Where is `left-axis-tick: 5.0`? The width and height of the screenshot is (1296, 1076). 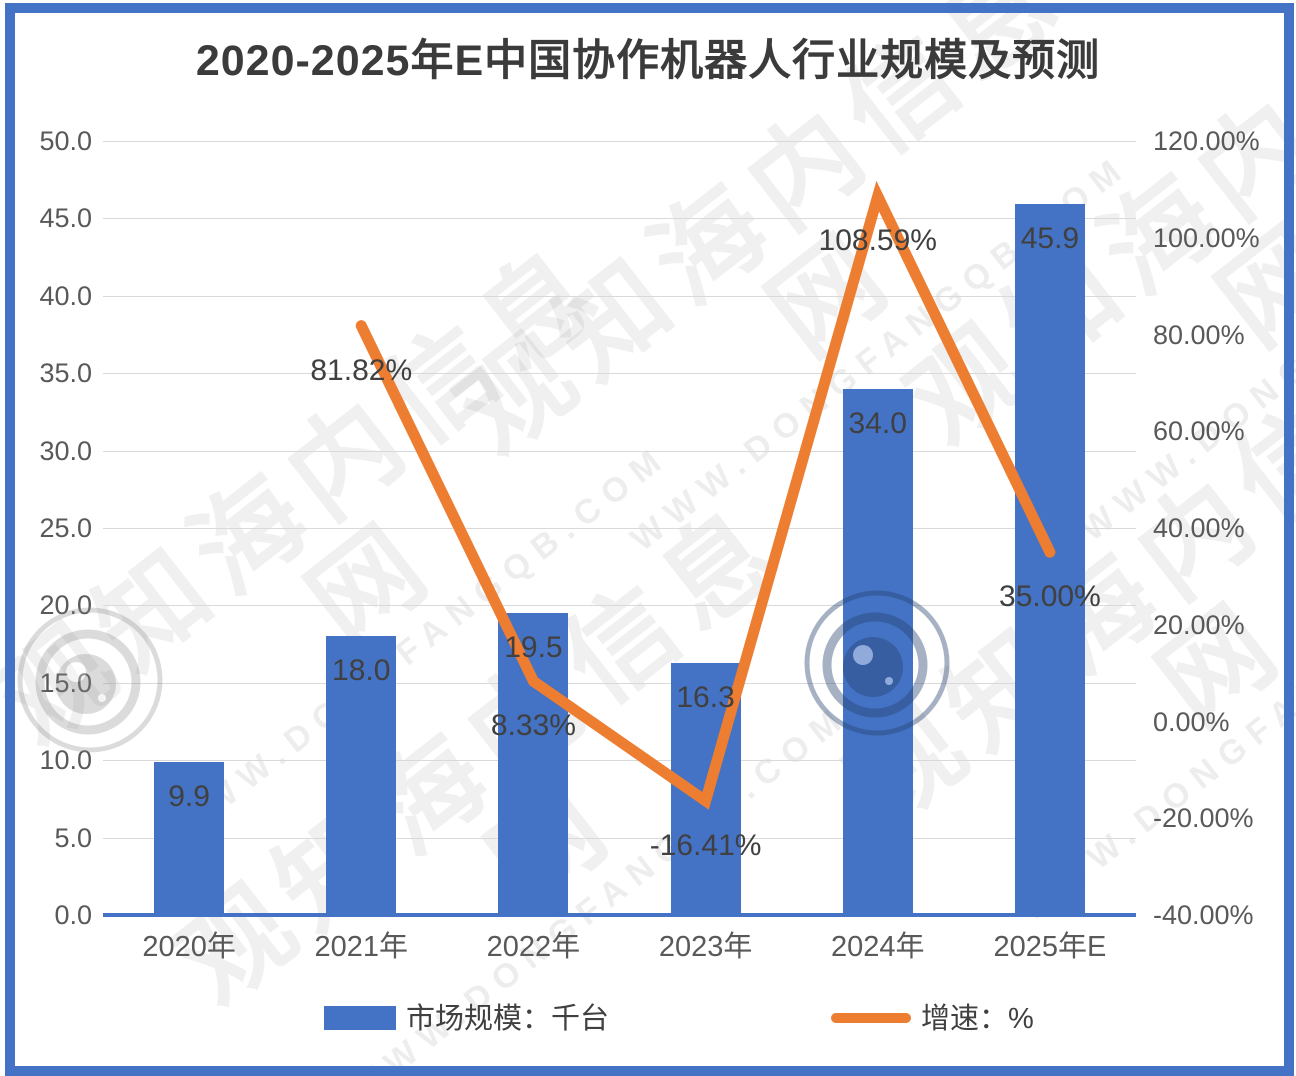 left-axis-tick: 5.0 is located at coordinates (73, 837).